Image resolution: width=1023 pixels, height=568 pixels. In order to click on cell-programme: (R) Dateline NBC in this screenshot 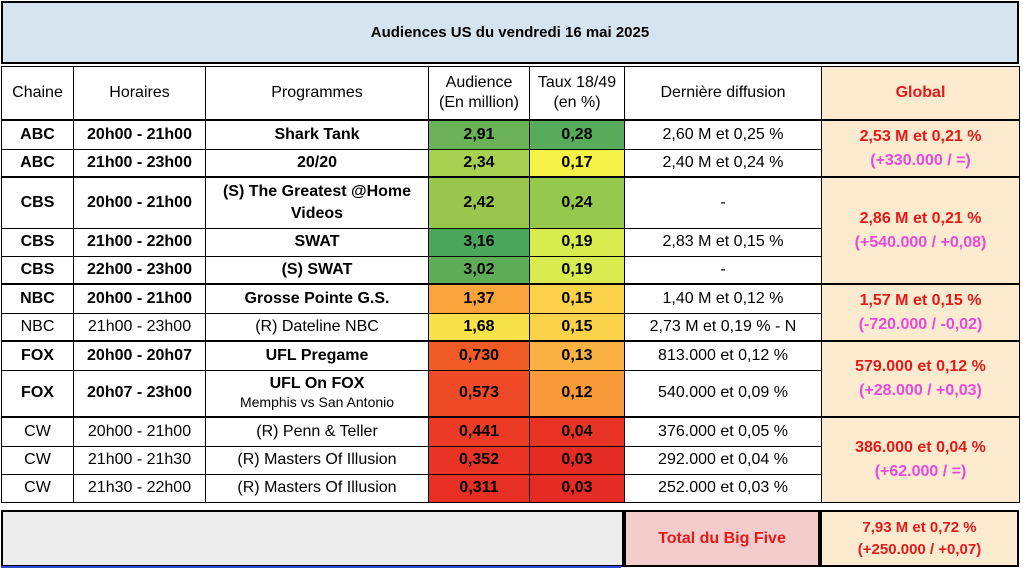, I will do `click(317, 327)`.